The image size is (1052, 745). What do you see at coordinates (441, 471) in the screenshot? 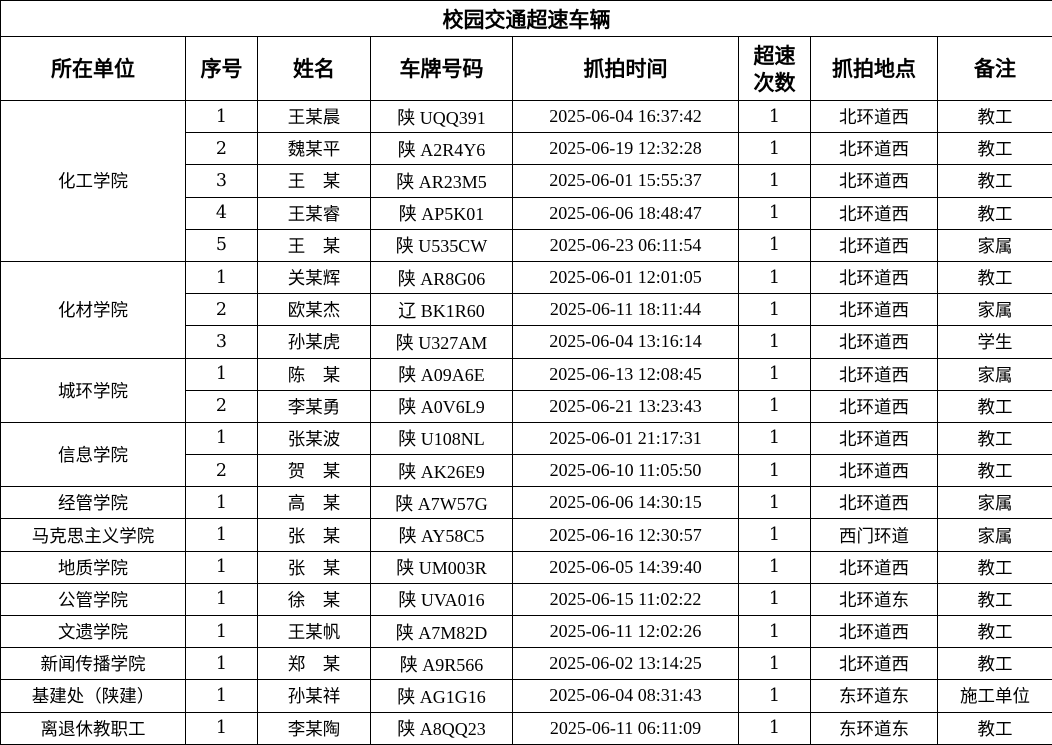
I see `cell-plate: 陕 AK26E9` at bounding box center [441, 471].